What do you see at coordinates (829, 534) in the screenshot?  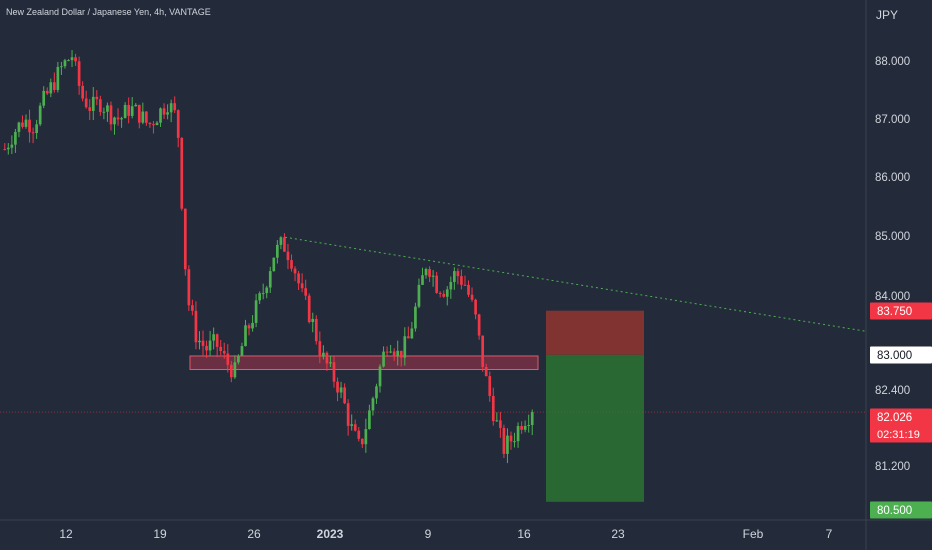 I see `x-tick-label: 7` at bounding box center [829, 534].